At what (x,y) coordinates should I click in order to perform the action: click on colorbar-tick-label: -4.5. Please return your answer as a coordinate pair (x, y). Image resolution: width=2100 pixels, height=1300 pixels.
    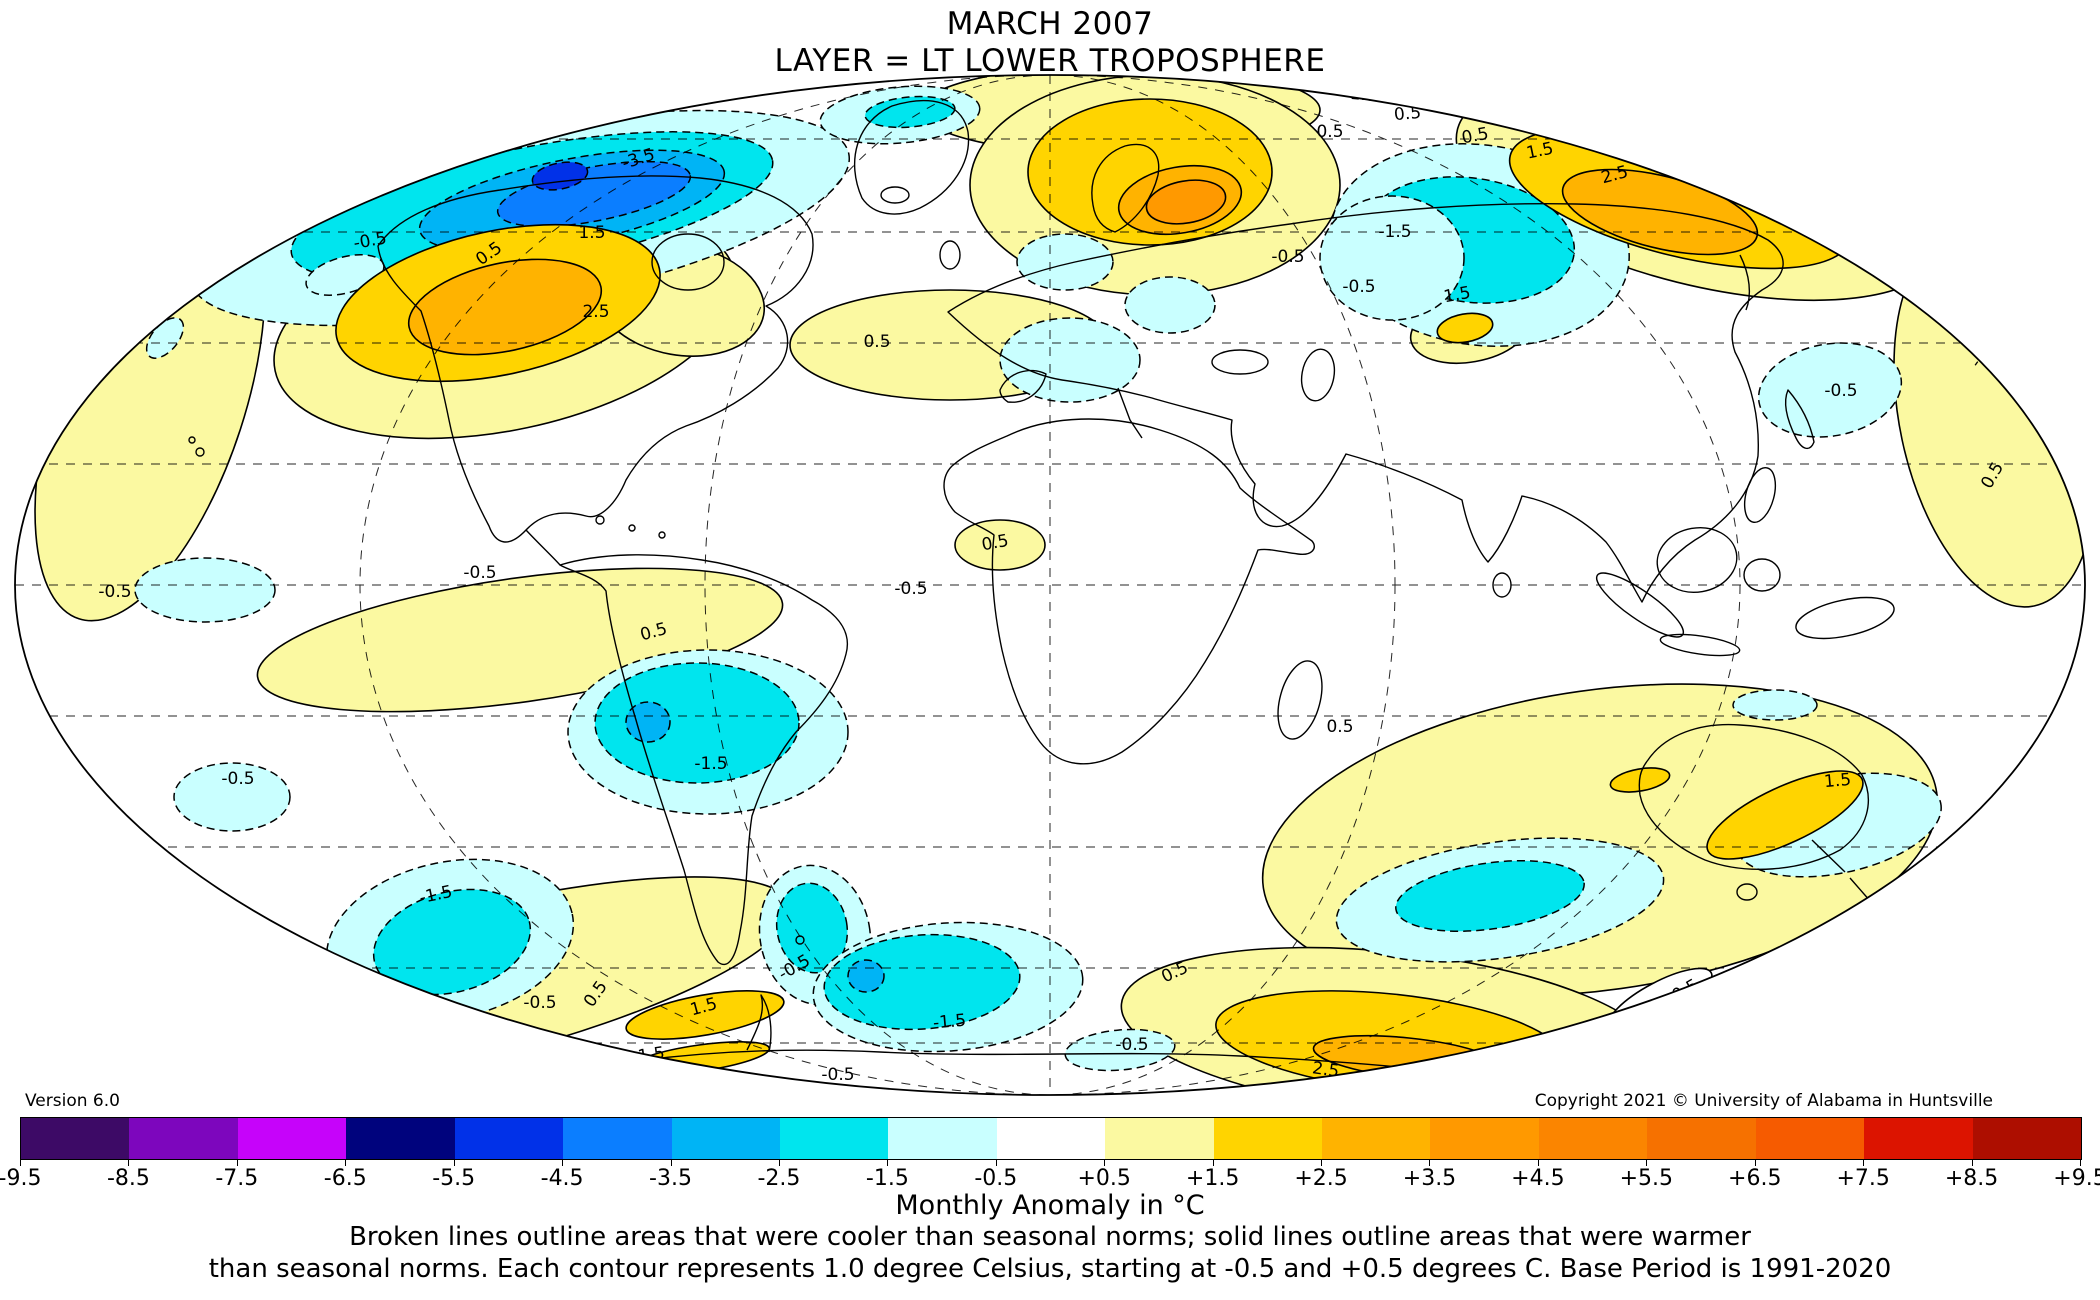
    Looking at the image, I should click on (562, 1178).